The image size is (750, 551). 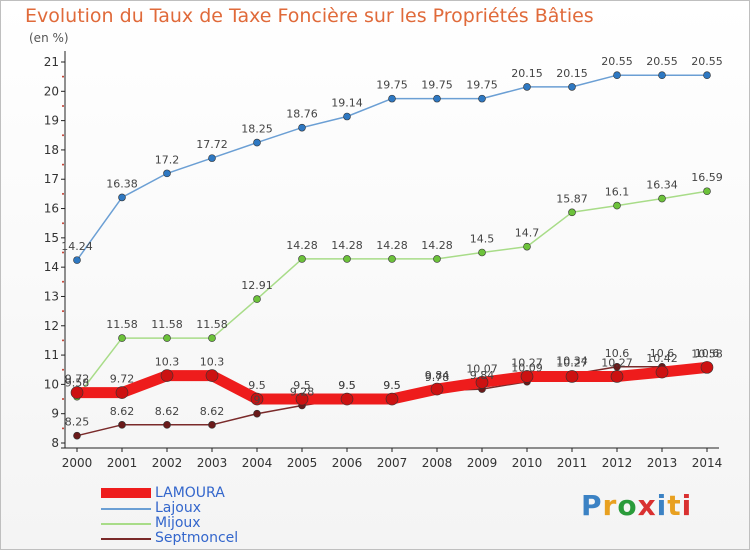 I want to click on logo-letter: t, so click(x=674, y=505).